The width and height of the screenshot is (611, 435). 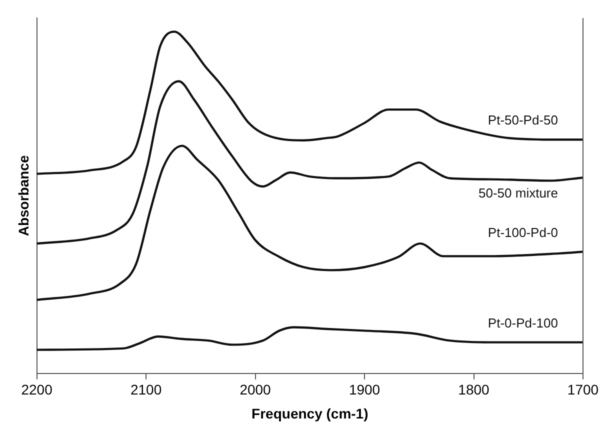 I want to click on series-label: Pt-50-Pd-50, so click(x=523, y=120).